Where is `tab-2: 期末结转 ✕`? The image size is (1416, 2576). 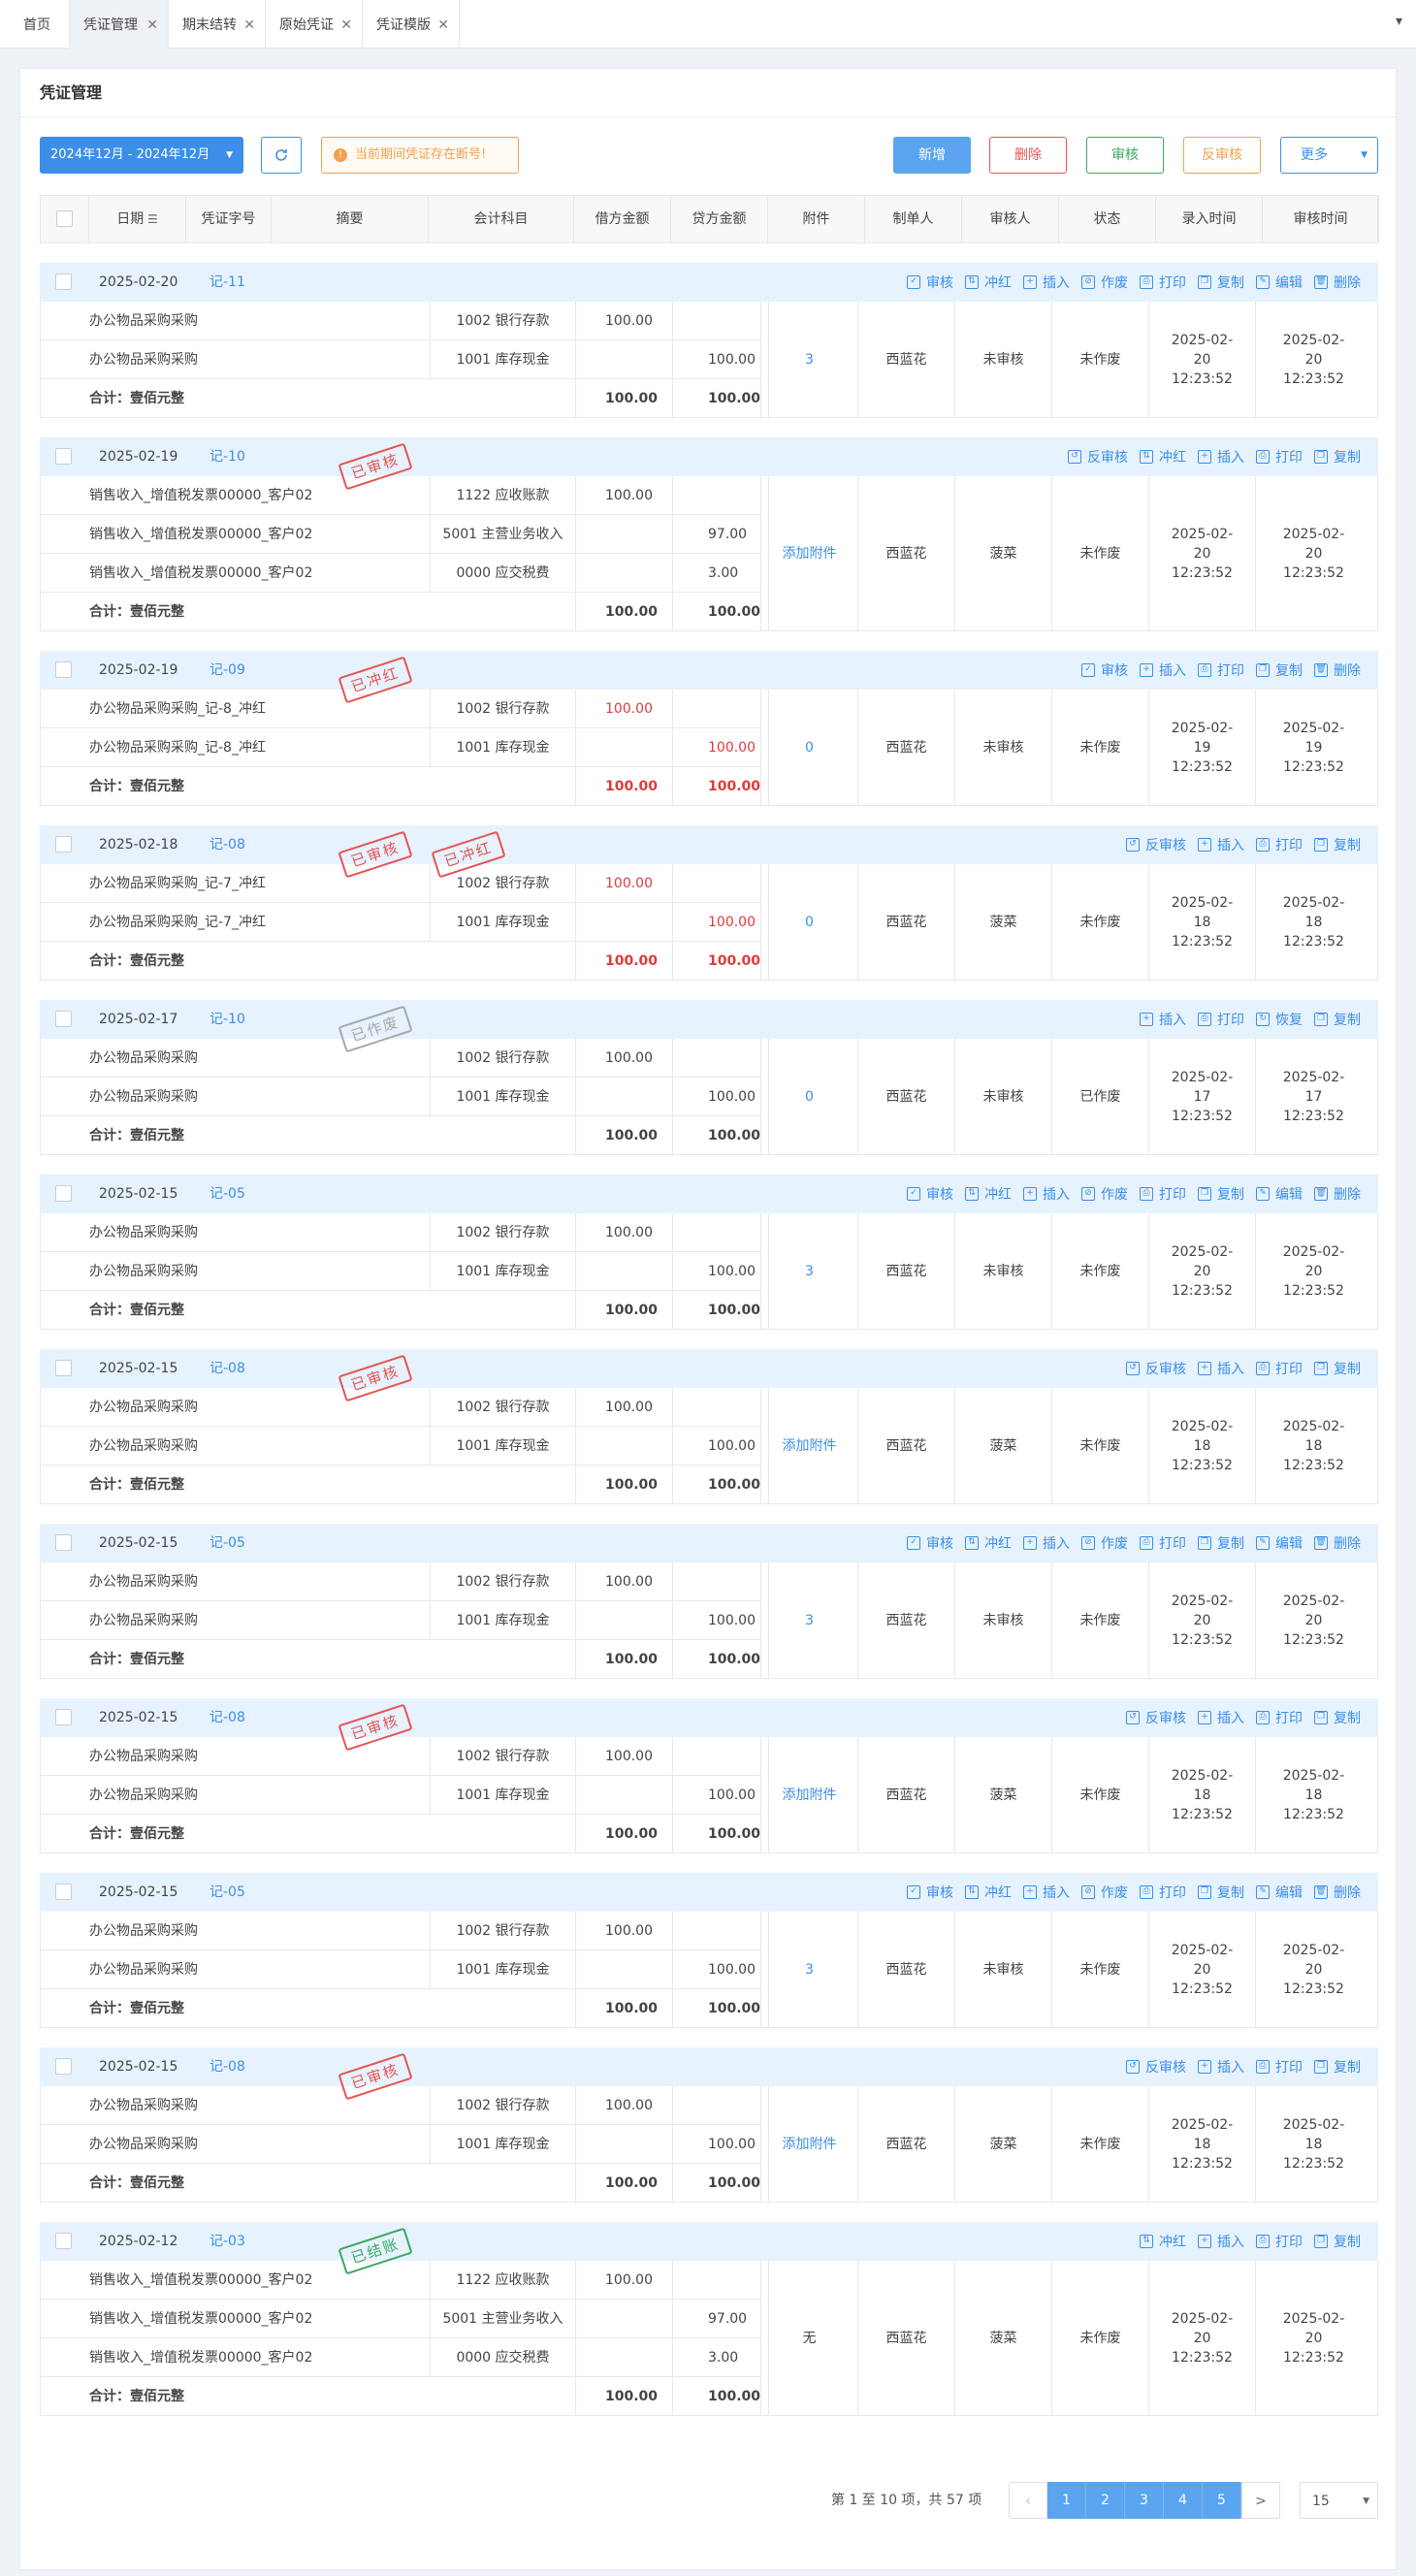 tab-2: 期末结转 ✕ is located at coordinates (217, 24).